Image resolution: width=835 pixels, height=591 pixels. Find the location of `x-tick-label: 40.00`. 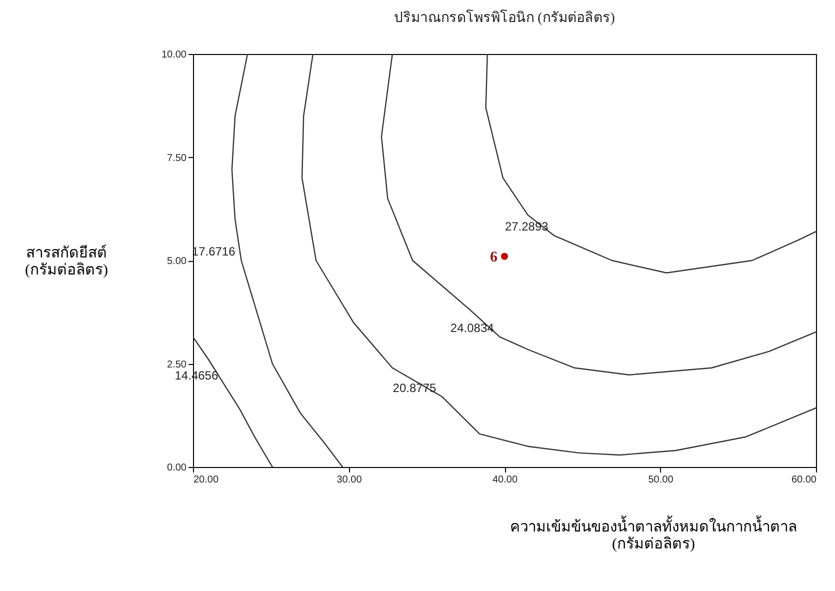

x-tick-label: 40.00 is located at coordinates (505, 480).